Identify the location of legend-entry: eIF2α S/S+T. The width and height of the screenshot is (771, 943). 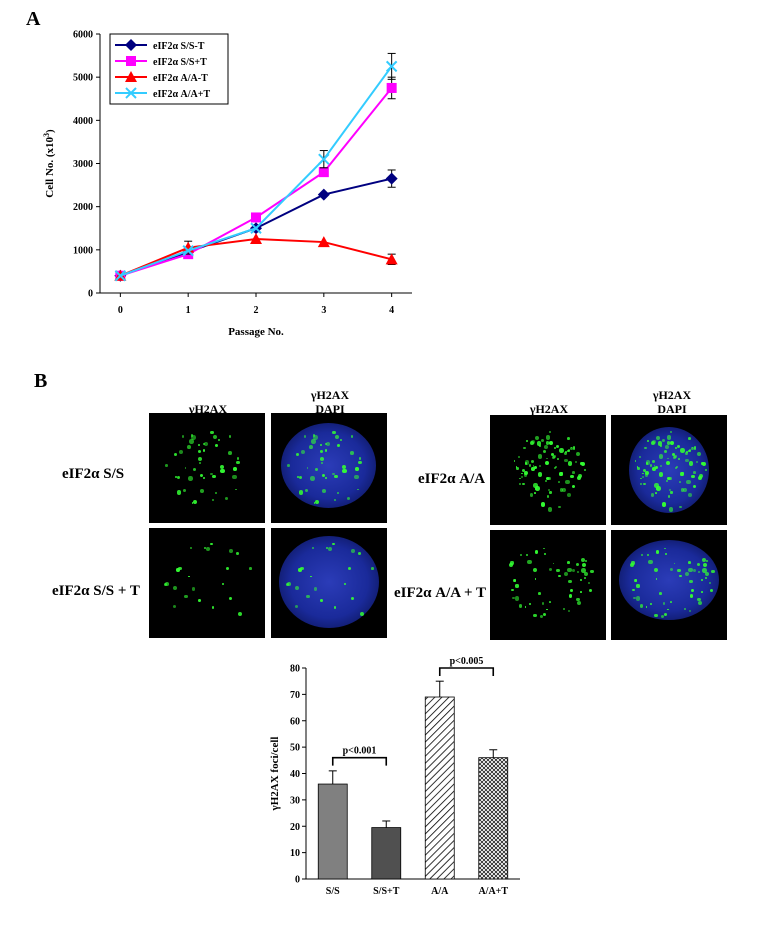
(161, 62).